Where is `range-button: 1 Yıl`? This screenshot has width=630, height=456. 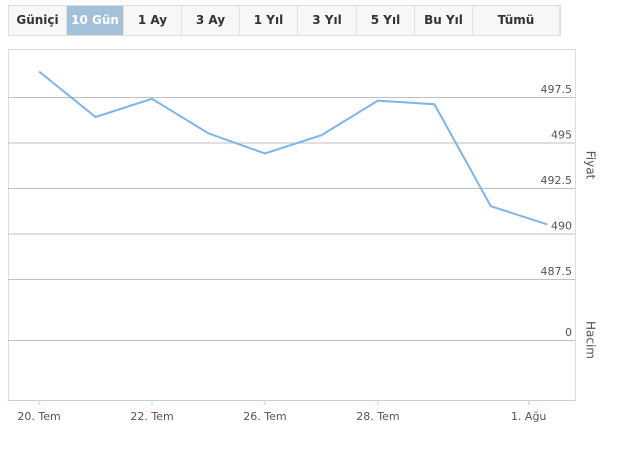
range-button: 1 Yıl is located at coordinates (269, 20).